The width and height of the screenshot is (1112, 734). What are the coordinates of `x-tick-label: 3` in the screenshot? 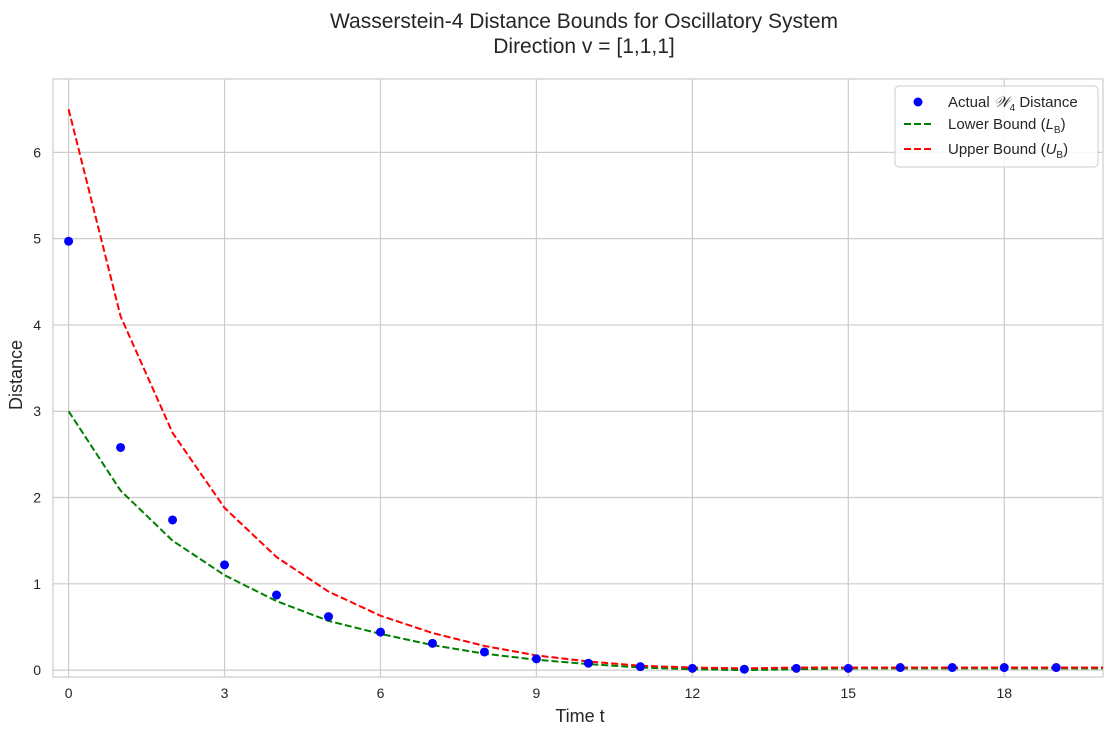 It's located at (225, 693).